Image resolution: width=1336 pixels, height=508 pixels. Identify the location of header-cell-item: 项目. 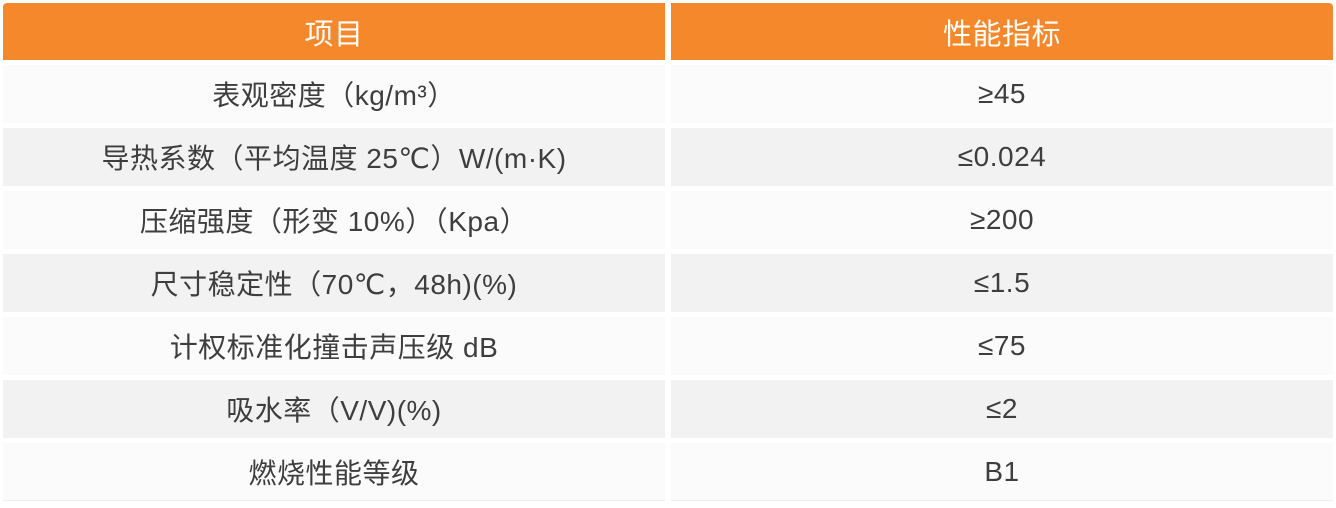
(334, 31).